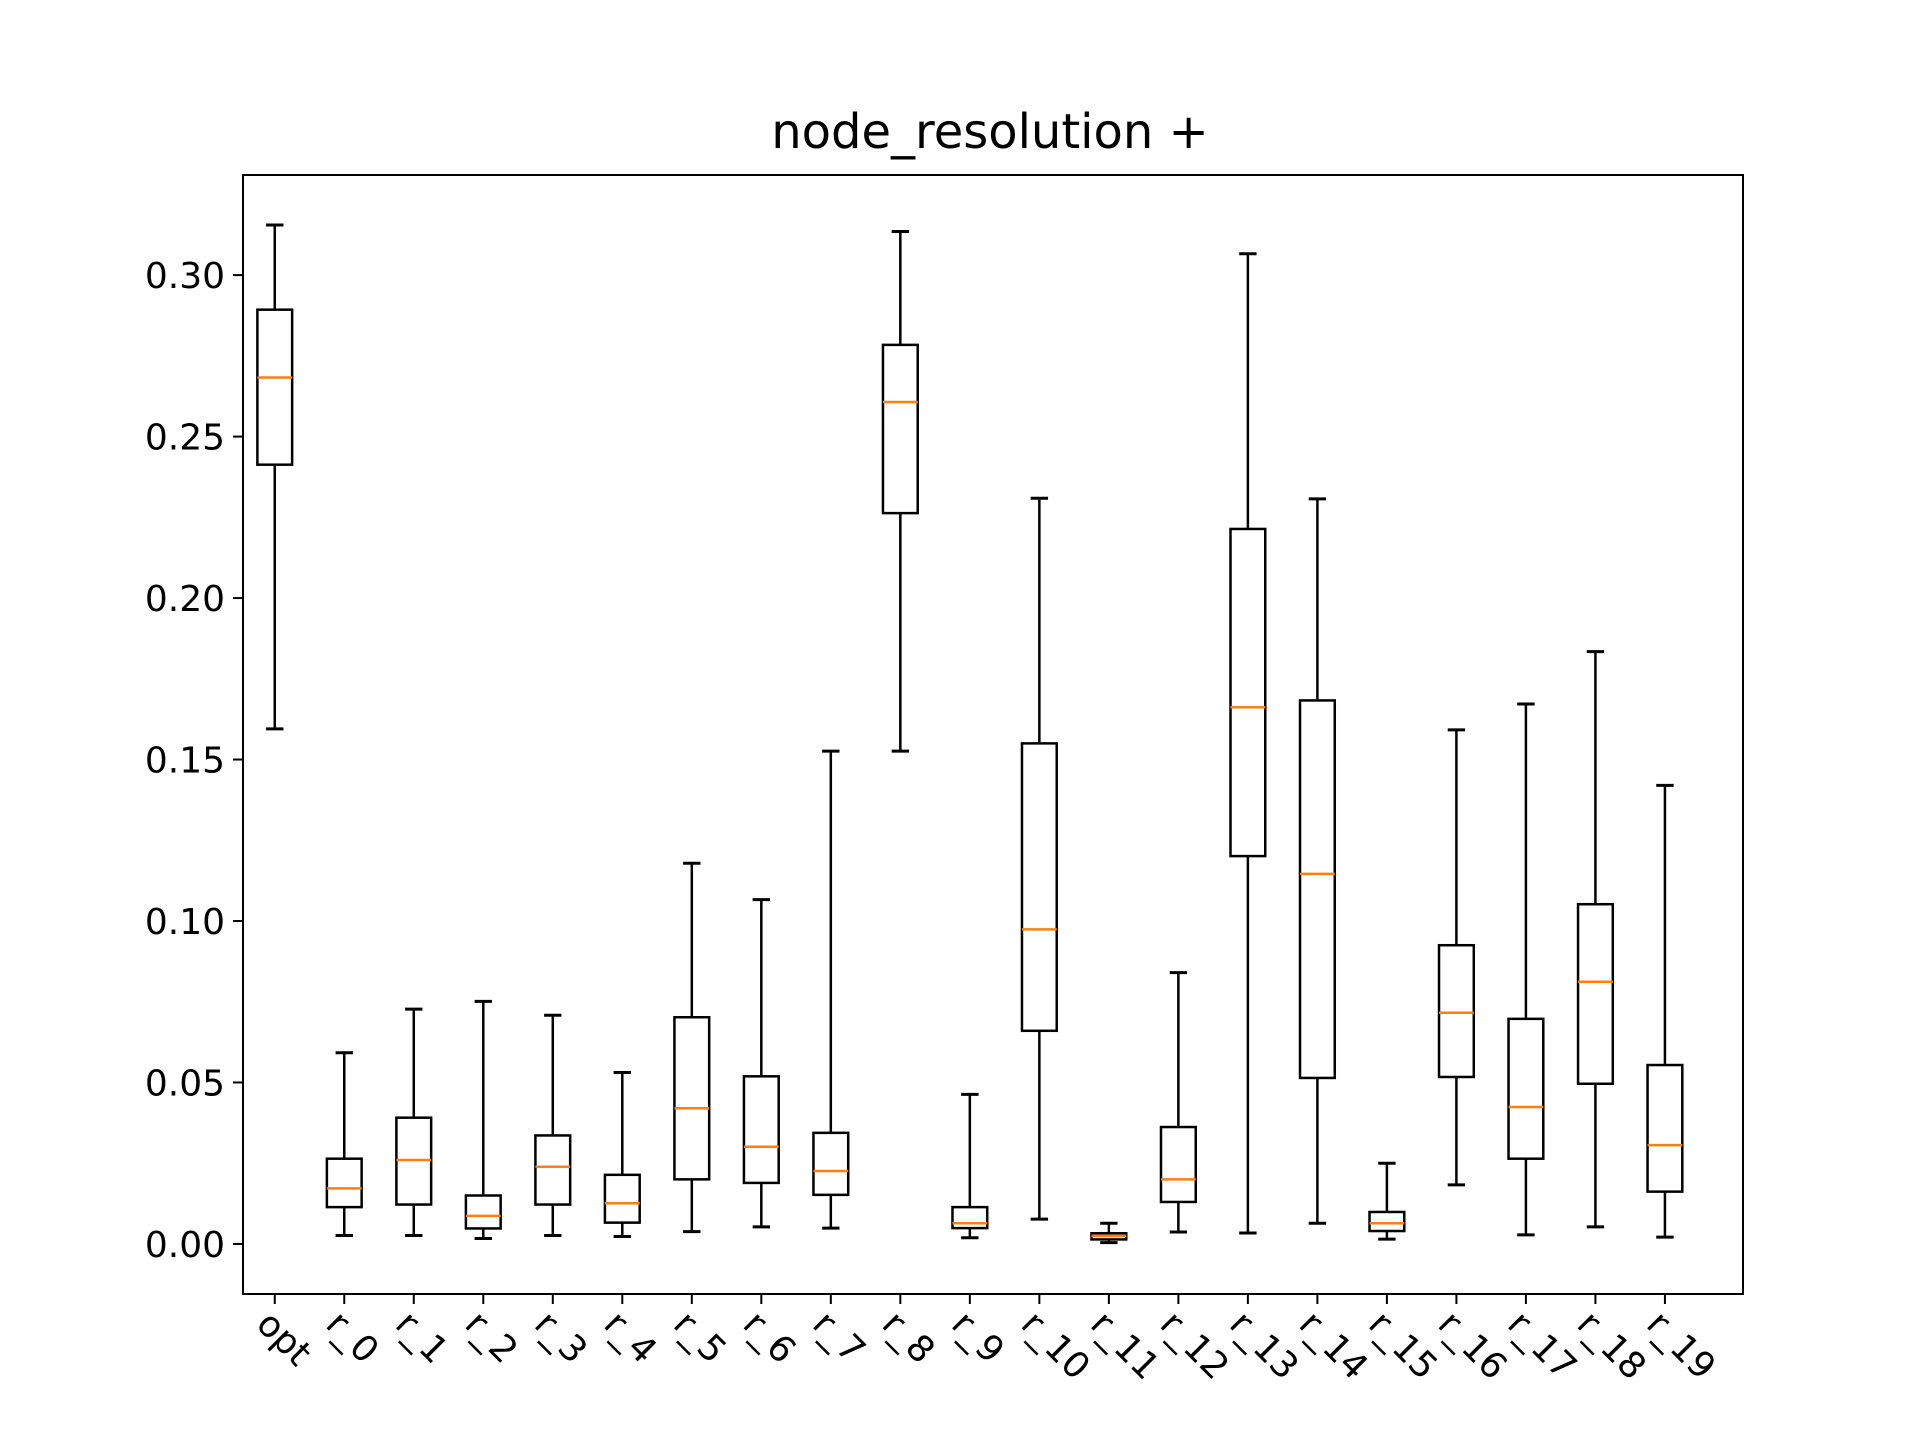 This screenshot has width=1920, height=1440. I want to click on x-tick-label: r_14, so click(1333, 1345).